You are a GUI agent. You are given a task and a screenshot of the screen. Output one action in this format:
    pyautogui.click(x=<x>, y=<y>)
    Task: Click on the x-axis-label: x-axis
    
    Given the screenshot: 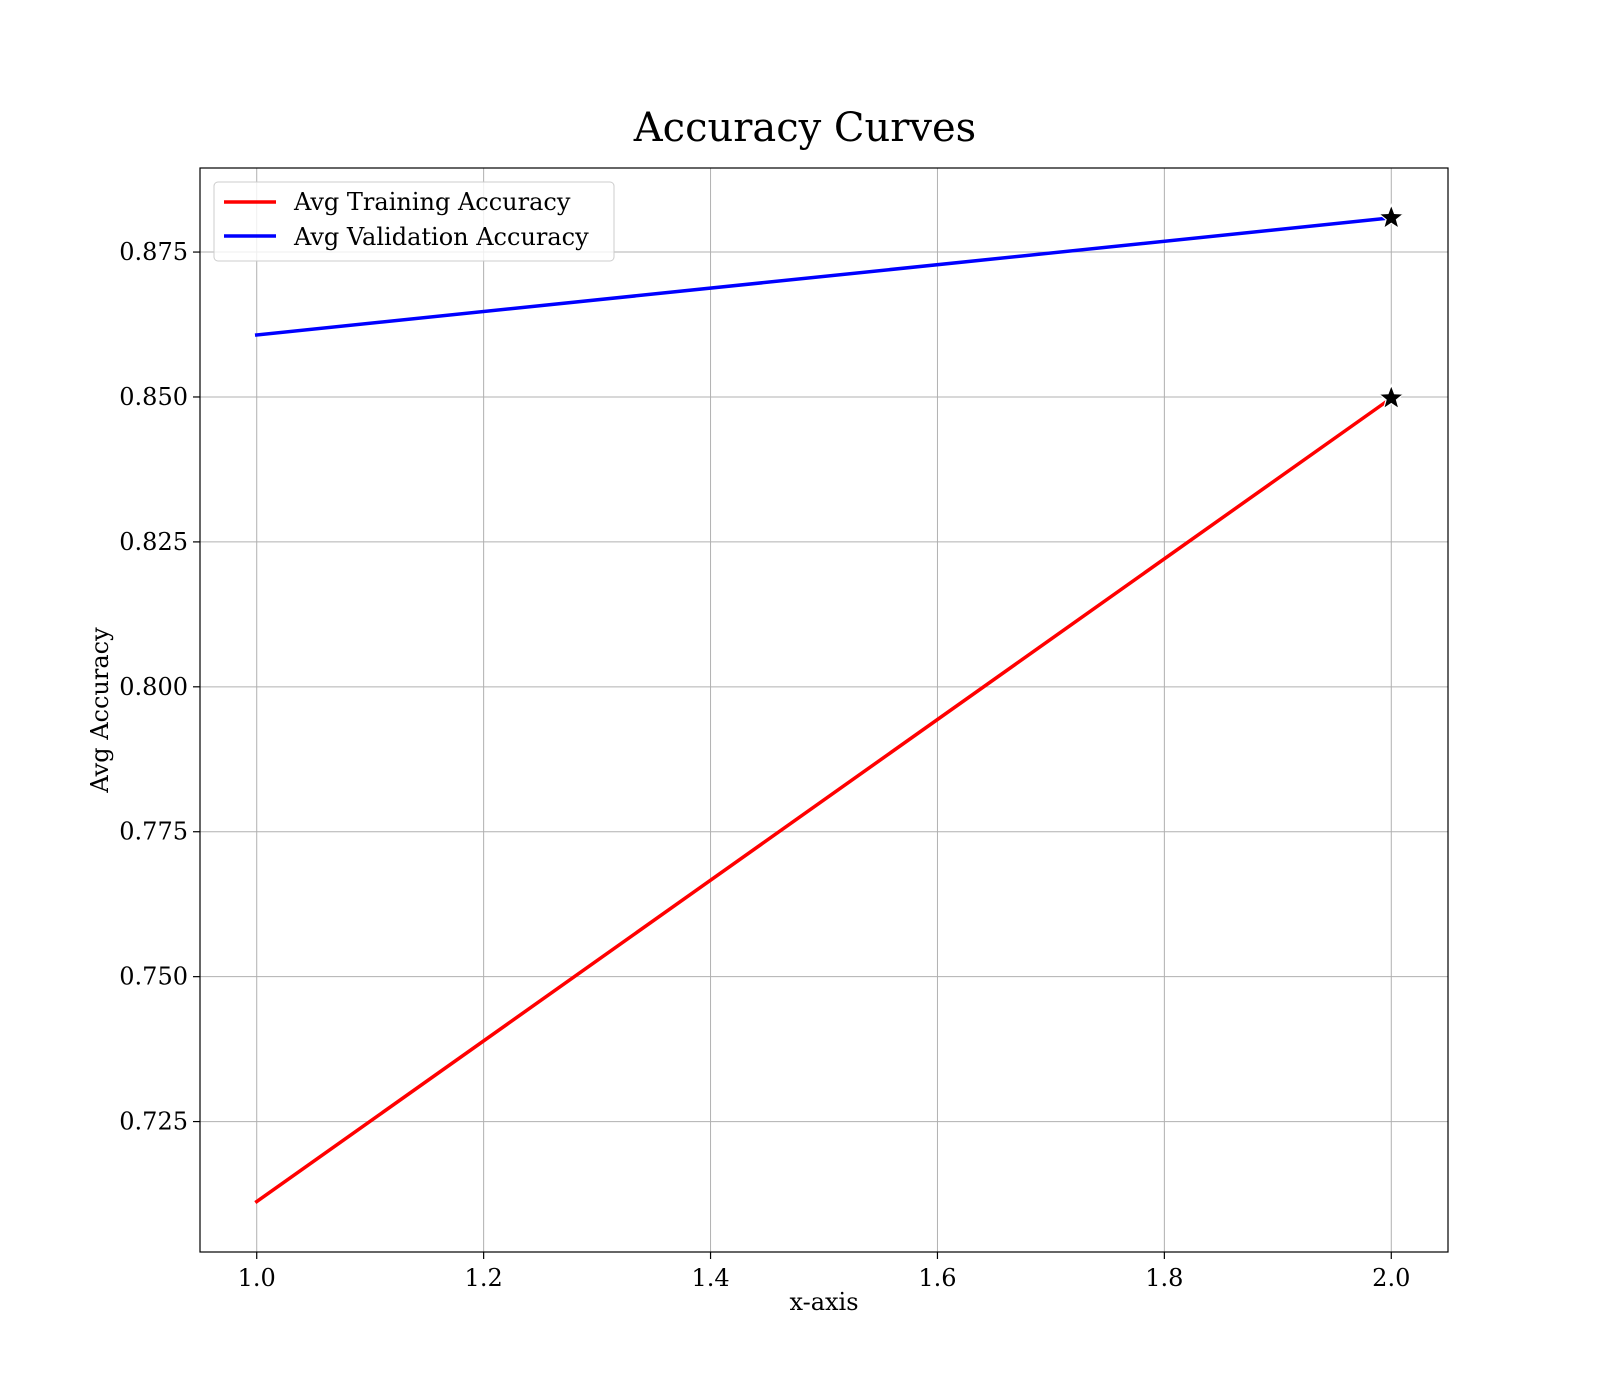 What is the action you would take?
    pyautogui.click(x=823, y=1302)
    